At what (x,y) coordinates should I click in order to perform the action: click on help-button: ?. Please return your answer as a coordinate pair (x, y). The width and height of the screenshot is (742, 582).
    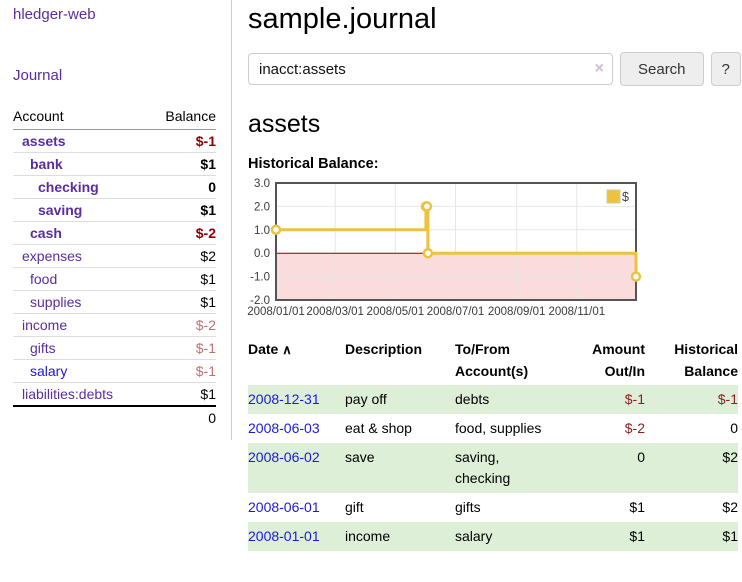
    Looking at the image, I should click on (725, 69).